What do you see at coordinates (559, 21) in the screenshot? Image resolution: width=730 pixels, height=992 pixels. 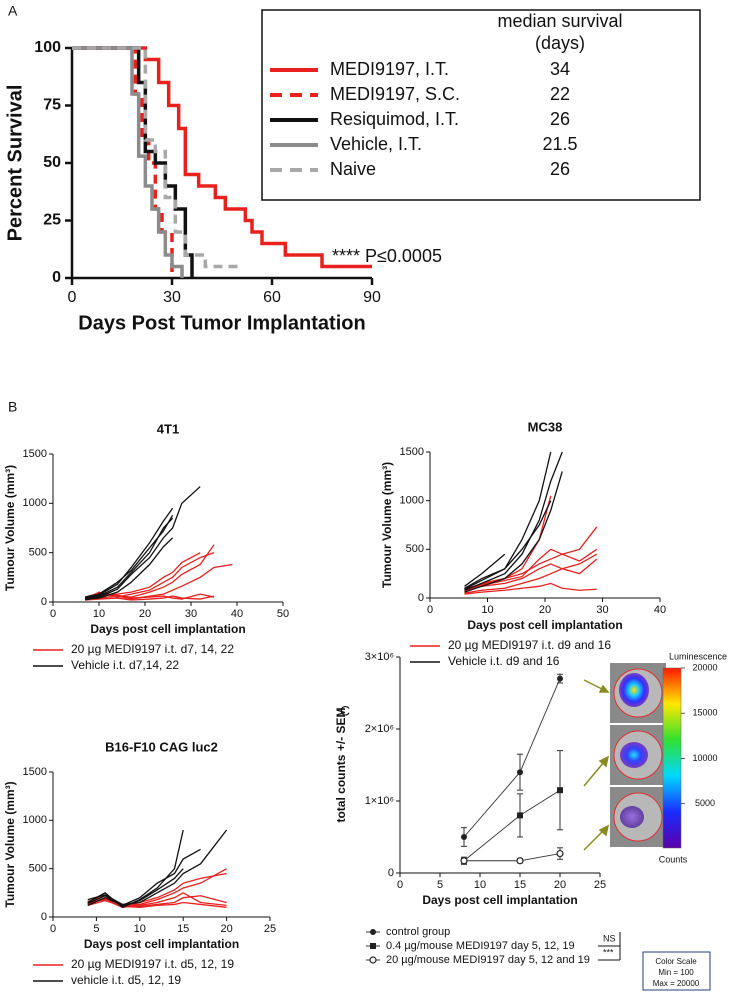 I see `legend-header: median survival` at bounding box center [559, 21].